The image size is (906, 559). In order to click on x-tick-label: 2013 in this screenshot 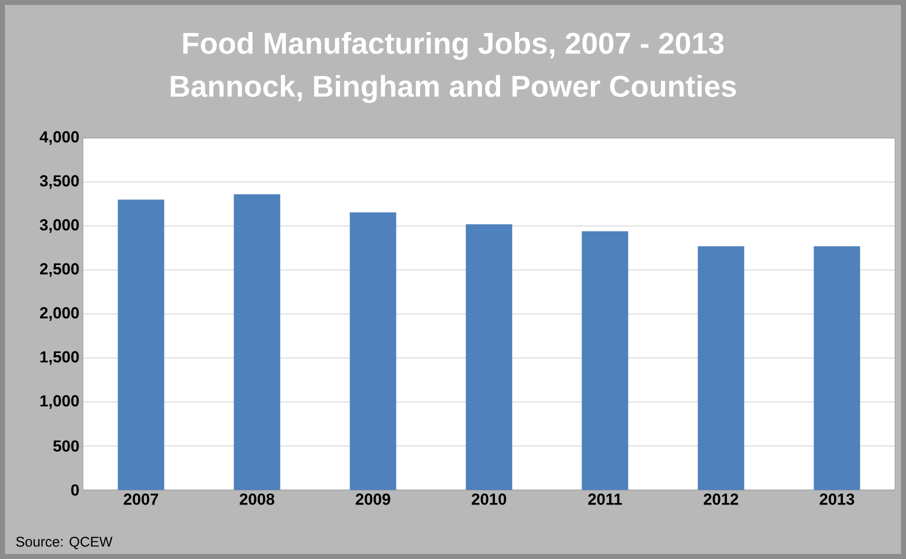, I will do `click(837, 499)`.